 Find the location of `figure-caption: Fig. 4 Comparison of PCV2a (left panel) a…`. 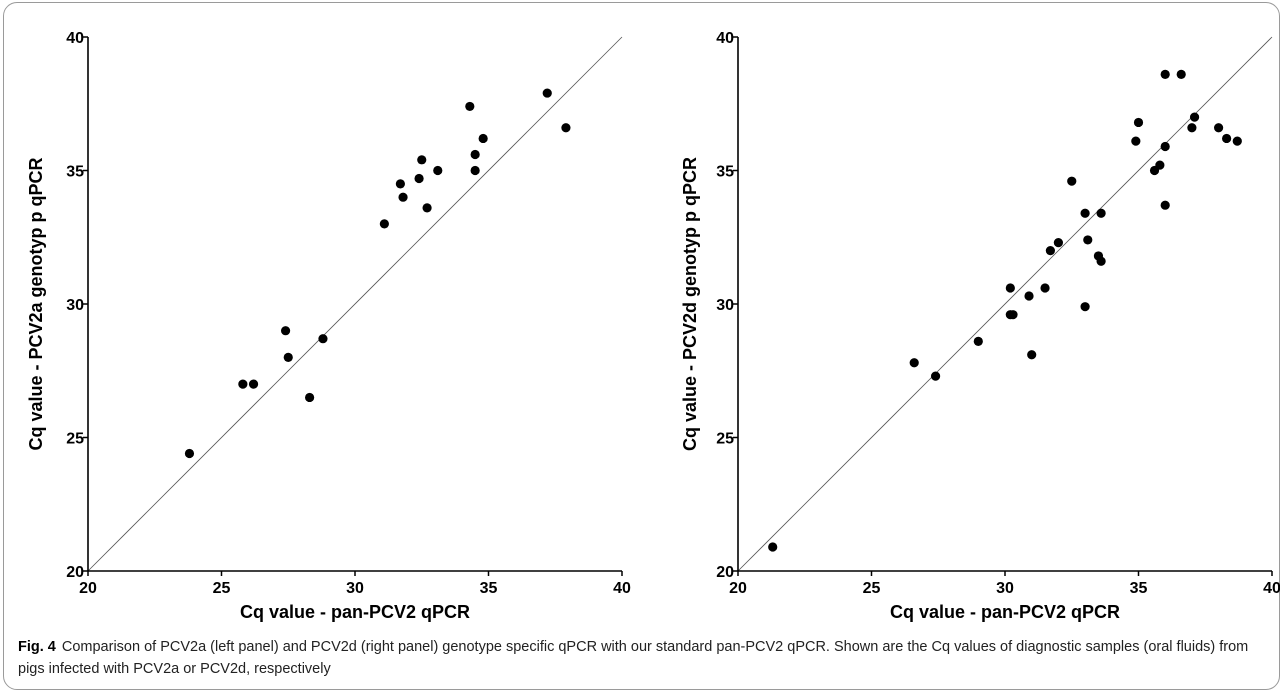

figure-caption: Fig. 4 Comparison of PCV2a (left panel) a… is located at coordinates (643, 658).